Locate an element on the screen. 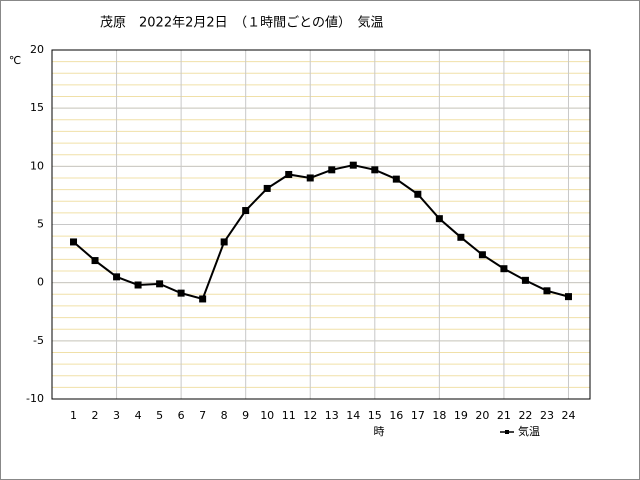  x-tick-label: 12 is located at coordinates (310, 415).